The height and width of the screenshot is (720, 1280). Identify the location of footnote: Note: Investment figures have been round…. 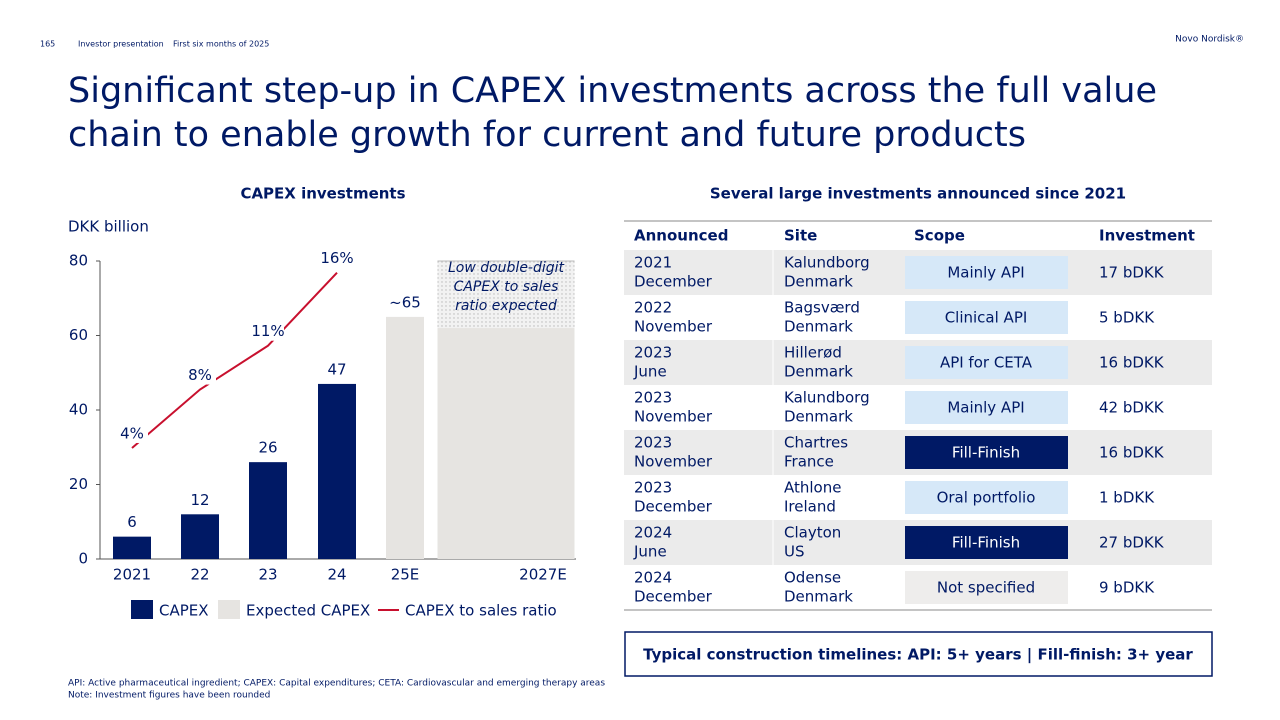
(169, 696).